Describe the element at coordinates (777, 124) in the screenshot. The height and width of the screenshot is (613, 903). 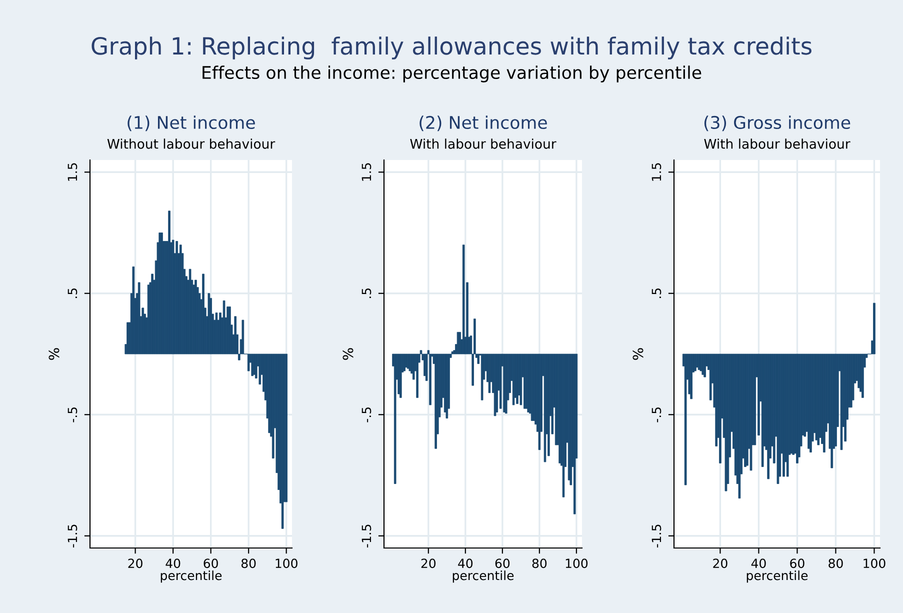
I see `chart-title: (3) Gross income` at that location.